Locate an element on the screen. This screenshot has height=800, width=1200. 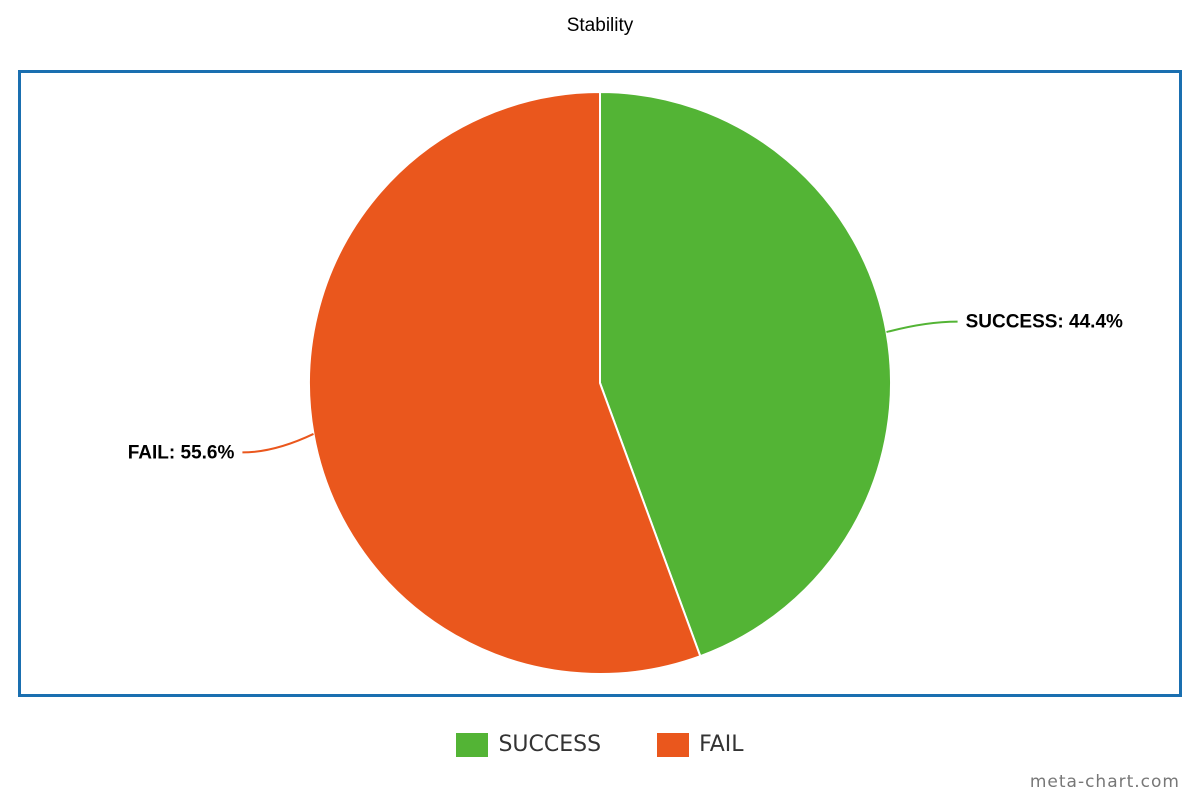
label-connector-fail is located at coordinates (278, 443).